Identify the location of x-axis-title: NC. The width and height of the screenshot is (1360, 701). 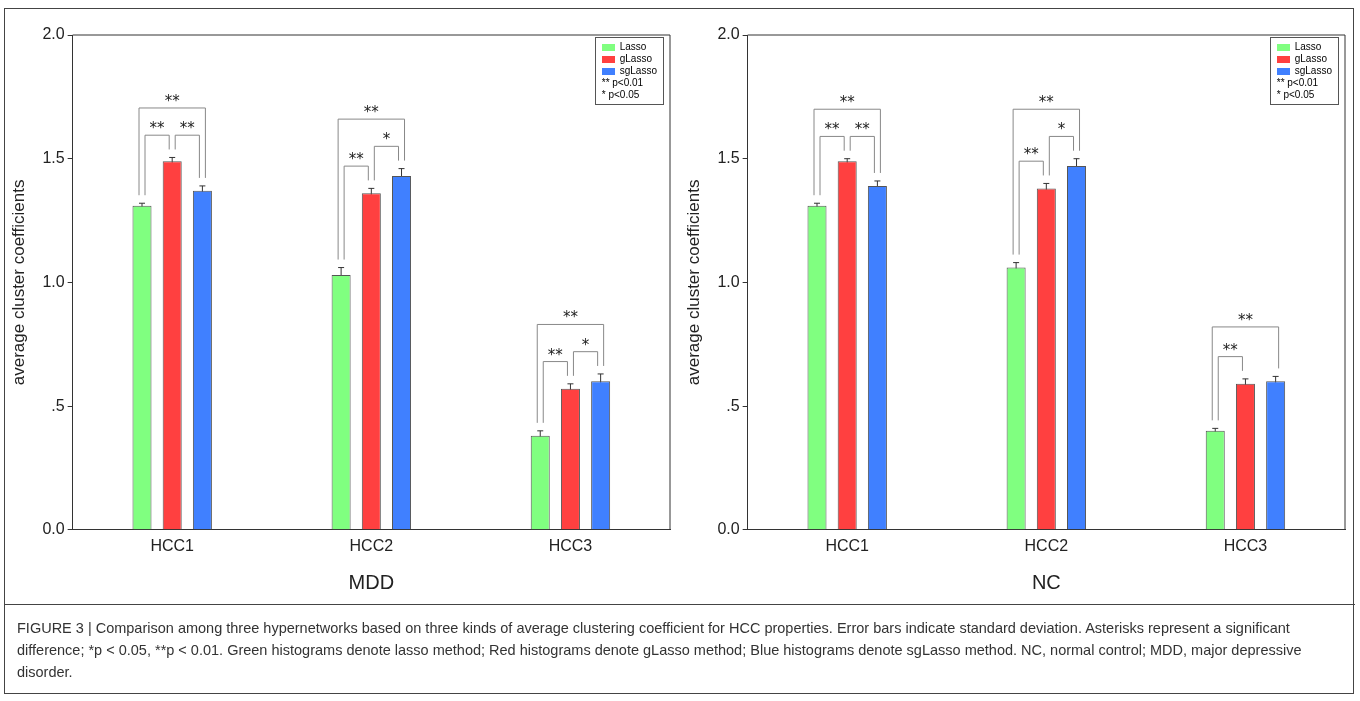
(1046, 581).